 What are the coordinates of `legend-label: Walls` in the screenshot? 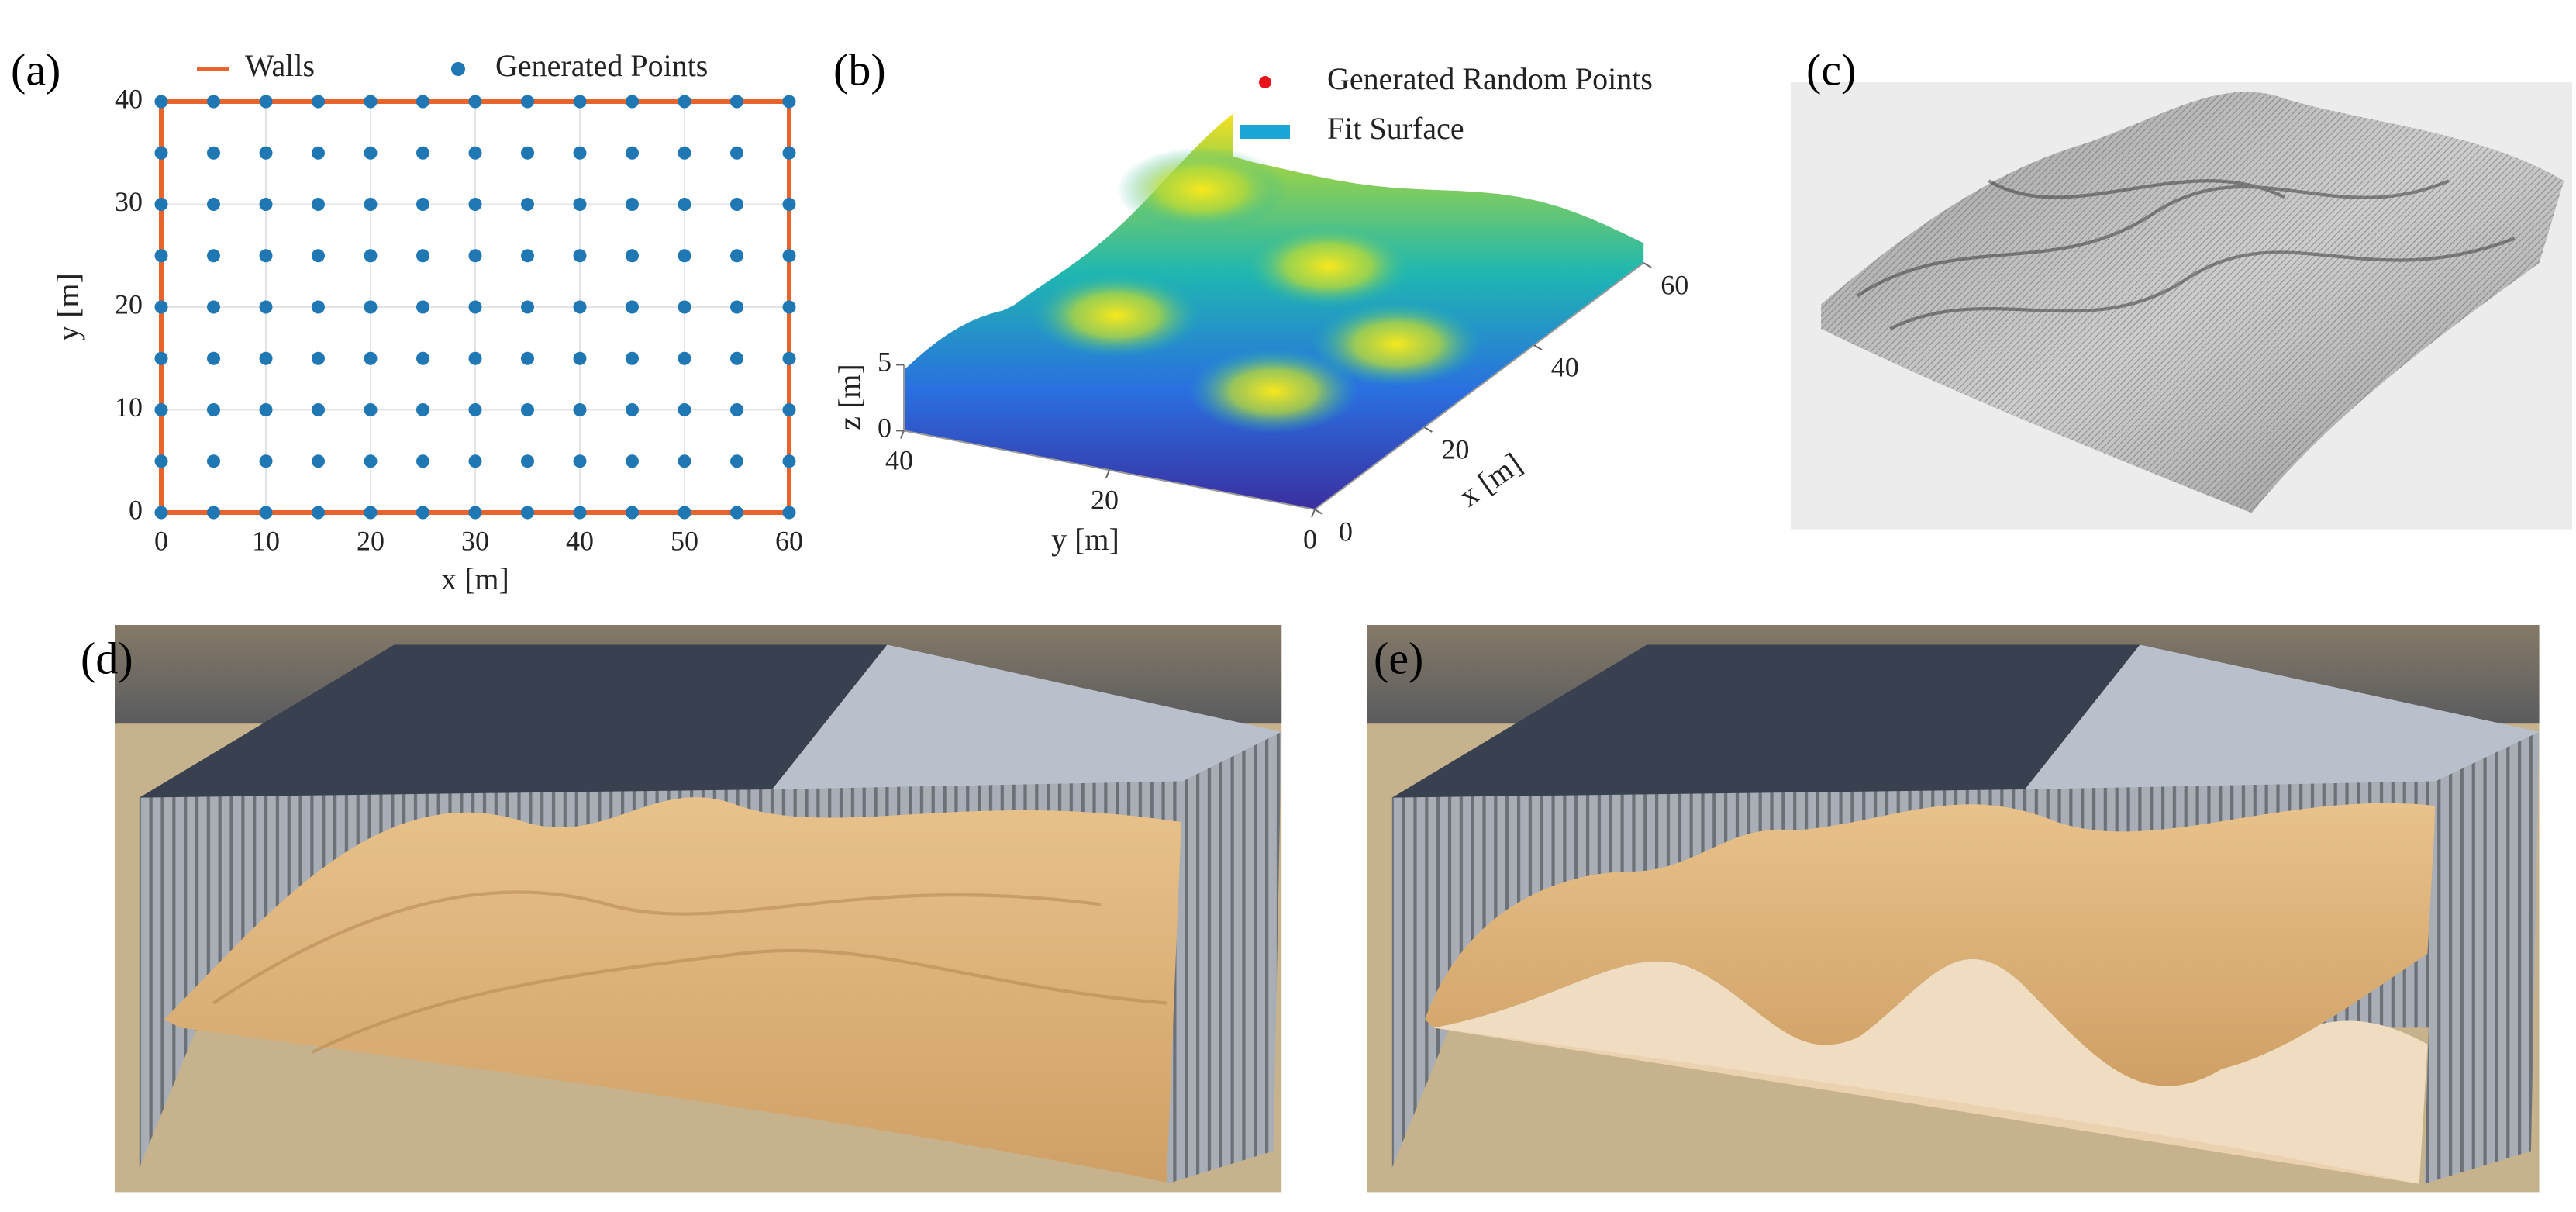 It's located at (280, 65).